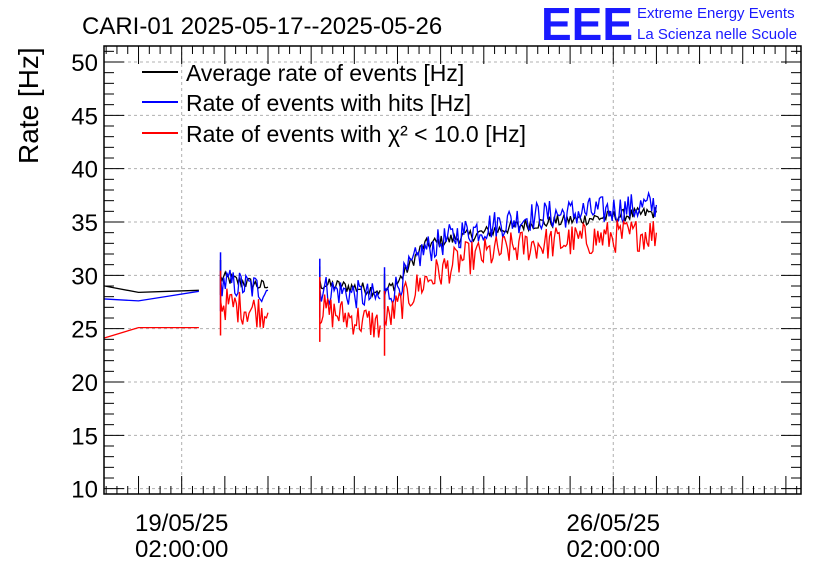 This screenshot has width=836, height=572. Describe the element at coordinates (84, 330) in the screenshot. I see `y-tick-label: 25` at that location.